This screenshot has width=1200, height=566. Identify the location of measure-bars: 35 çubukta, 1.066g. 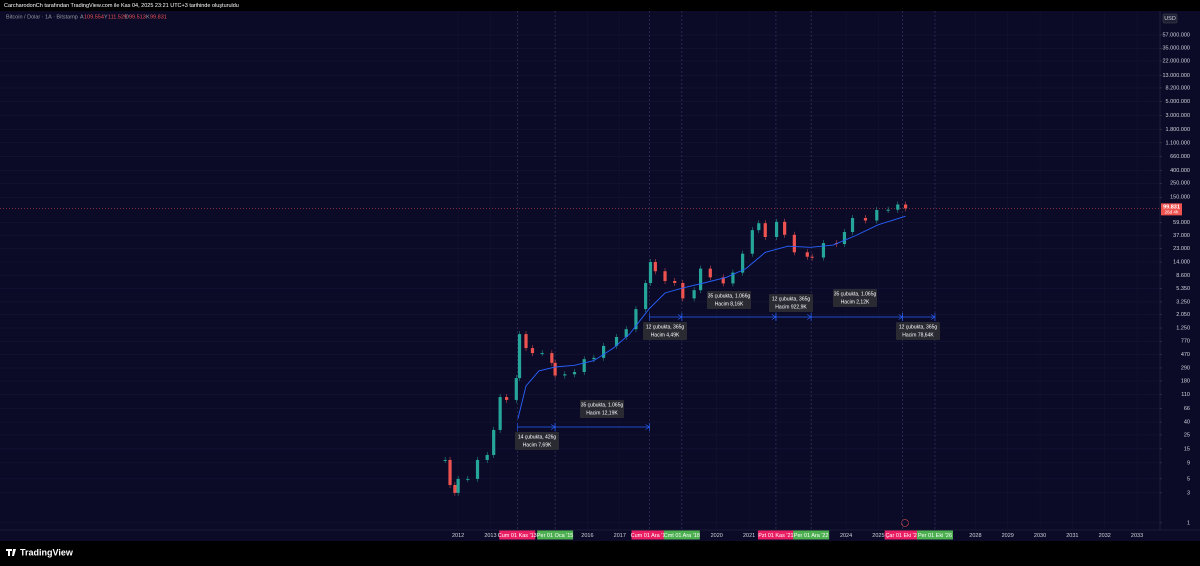
(729, 296).